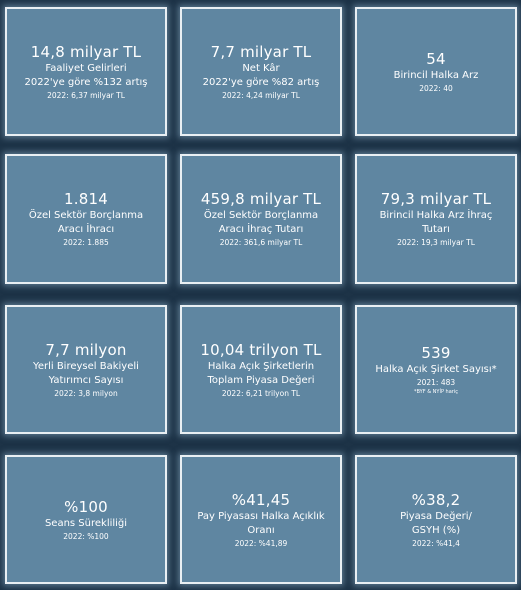  I want to click on stat-previous: 2022: 3,8 milyon, so click(86, 393).